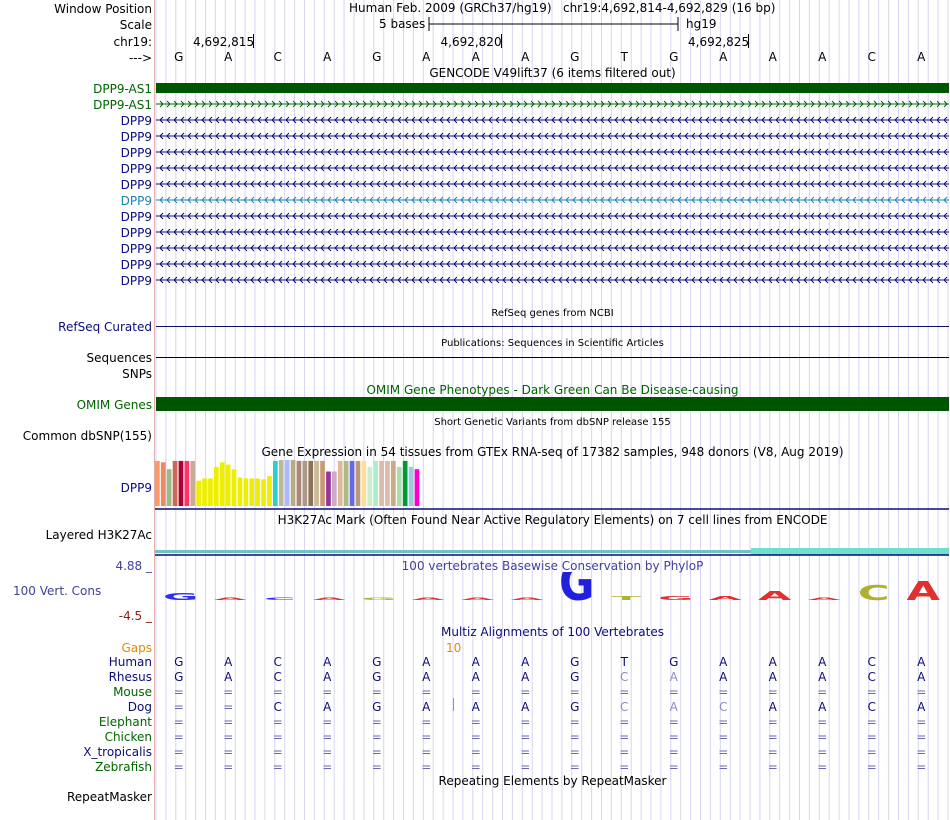 The height and width of the screenshot is (820, 950). I want to click on refseq-title: RefSeq genes from NCBI, so click(552, 313).